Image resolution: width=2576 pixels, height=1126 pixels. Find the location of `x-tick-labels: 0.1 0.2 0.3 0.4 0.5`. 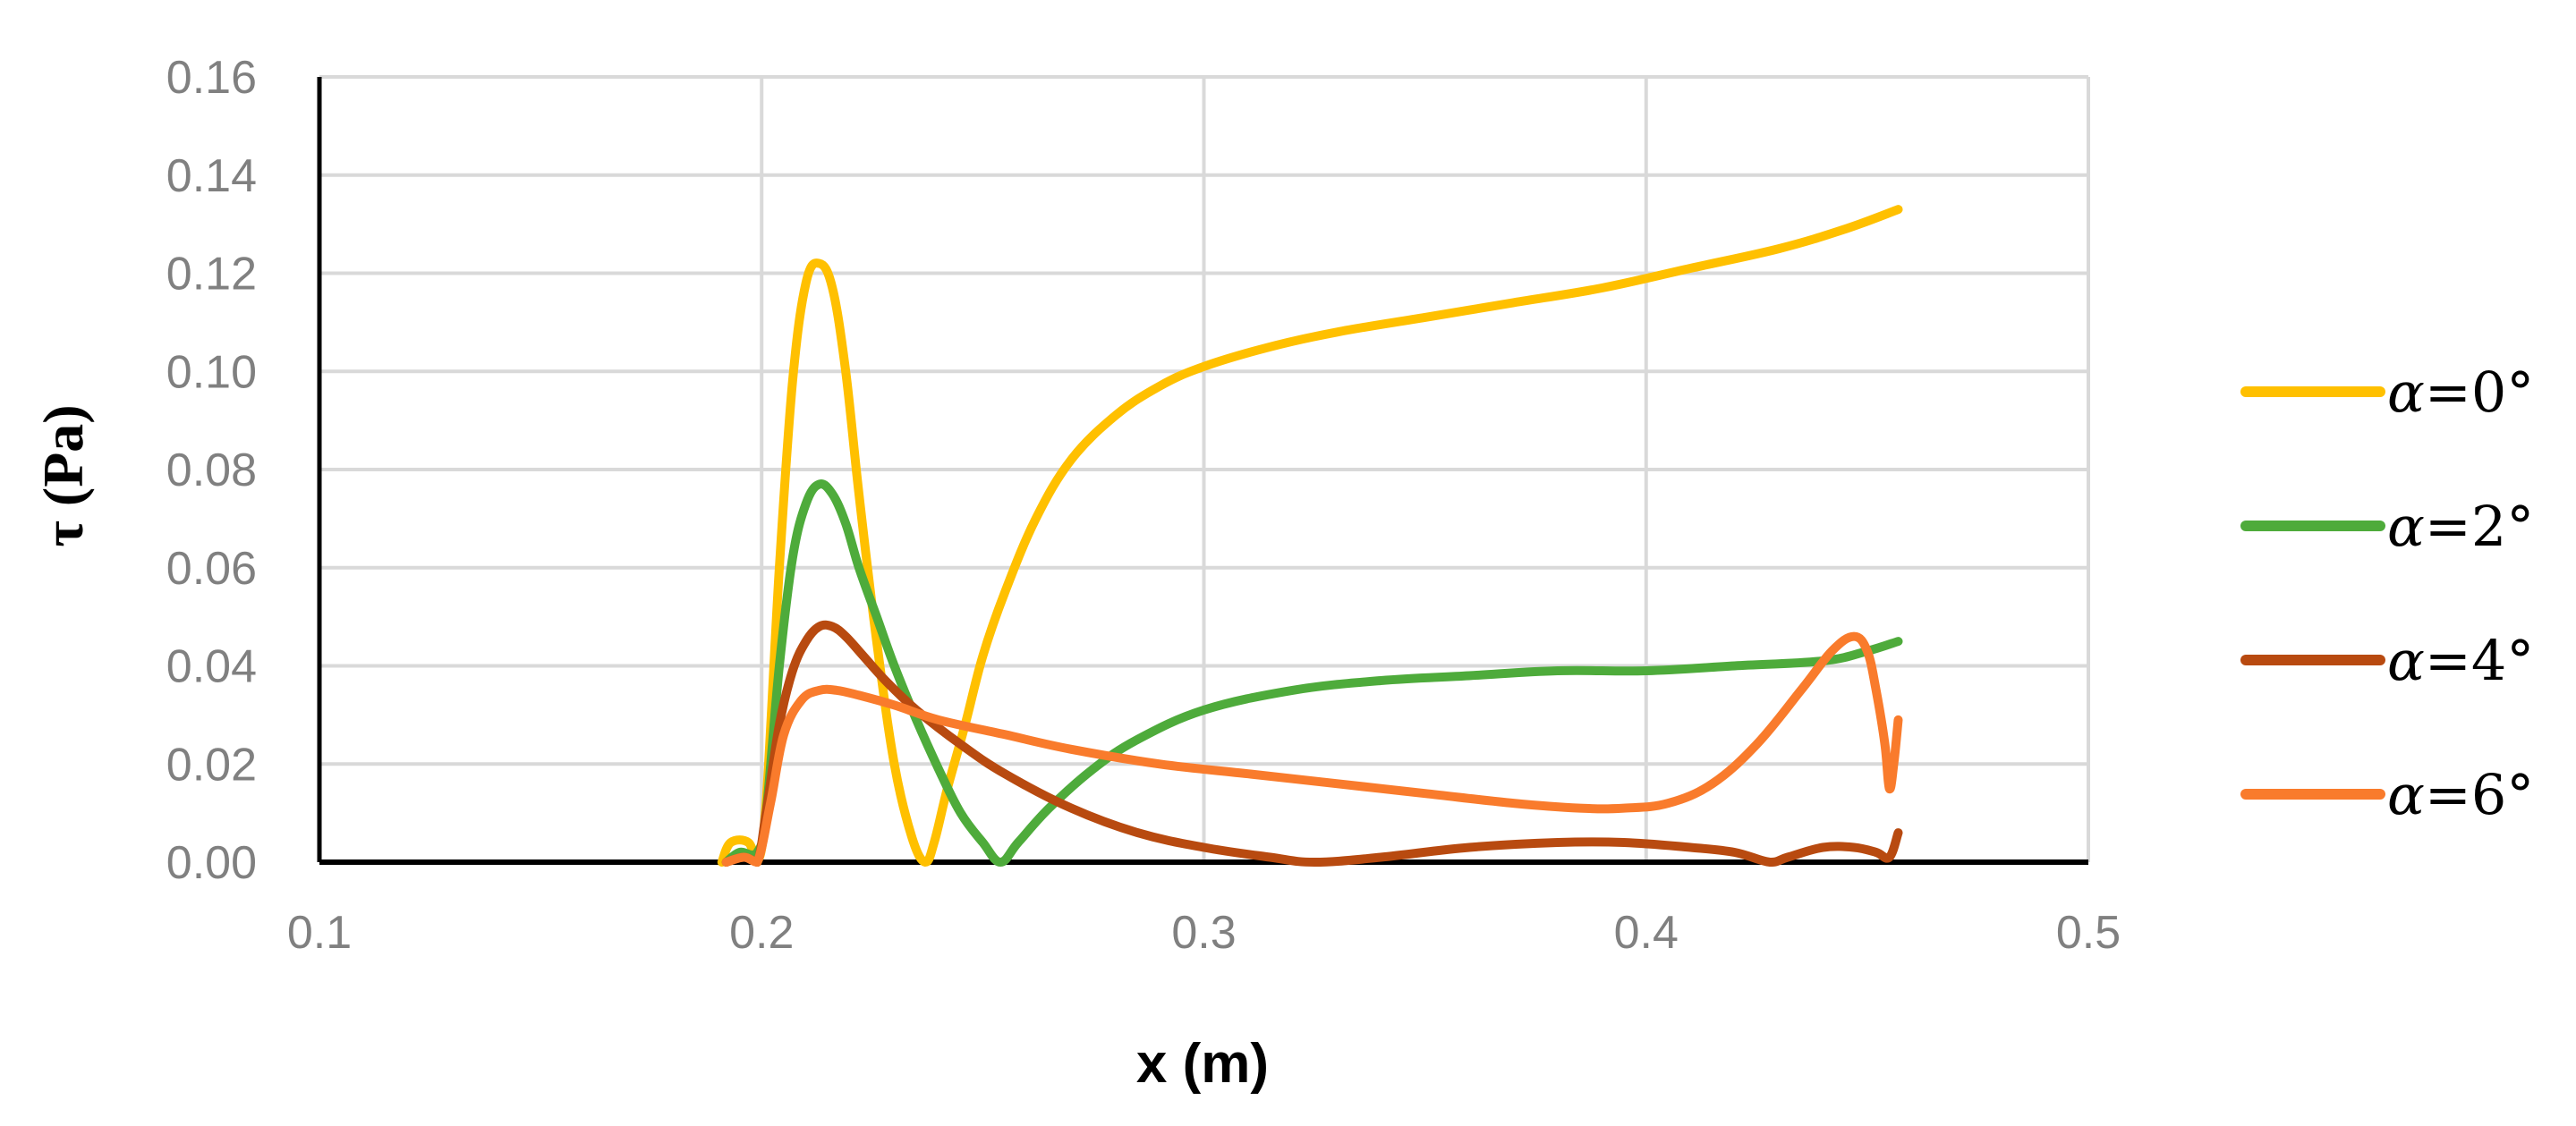

x-tick-labels: 0.1 0.2 0.3 0.4 0.5 is located at coordinates (1204, 933).